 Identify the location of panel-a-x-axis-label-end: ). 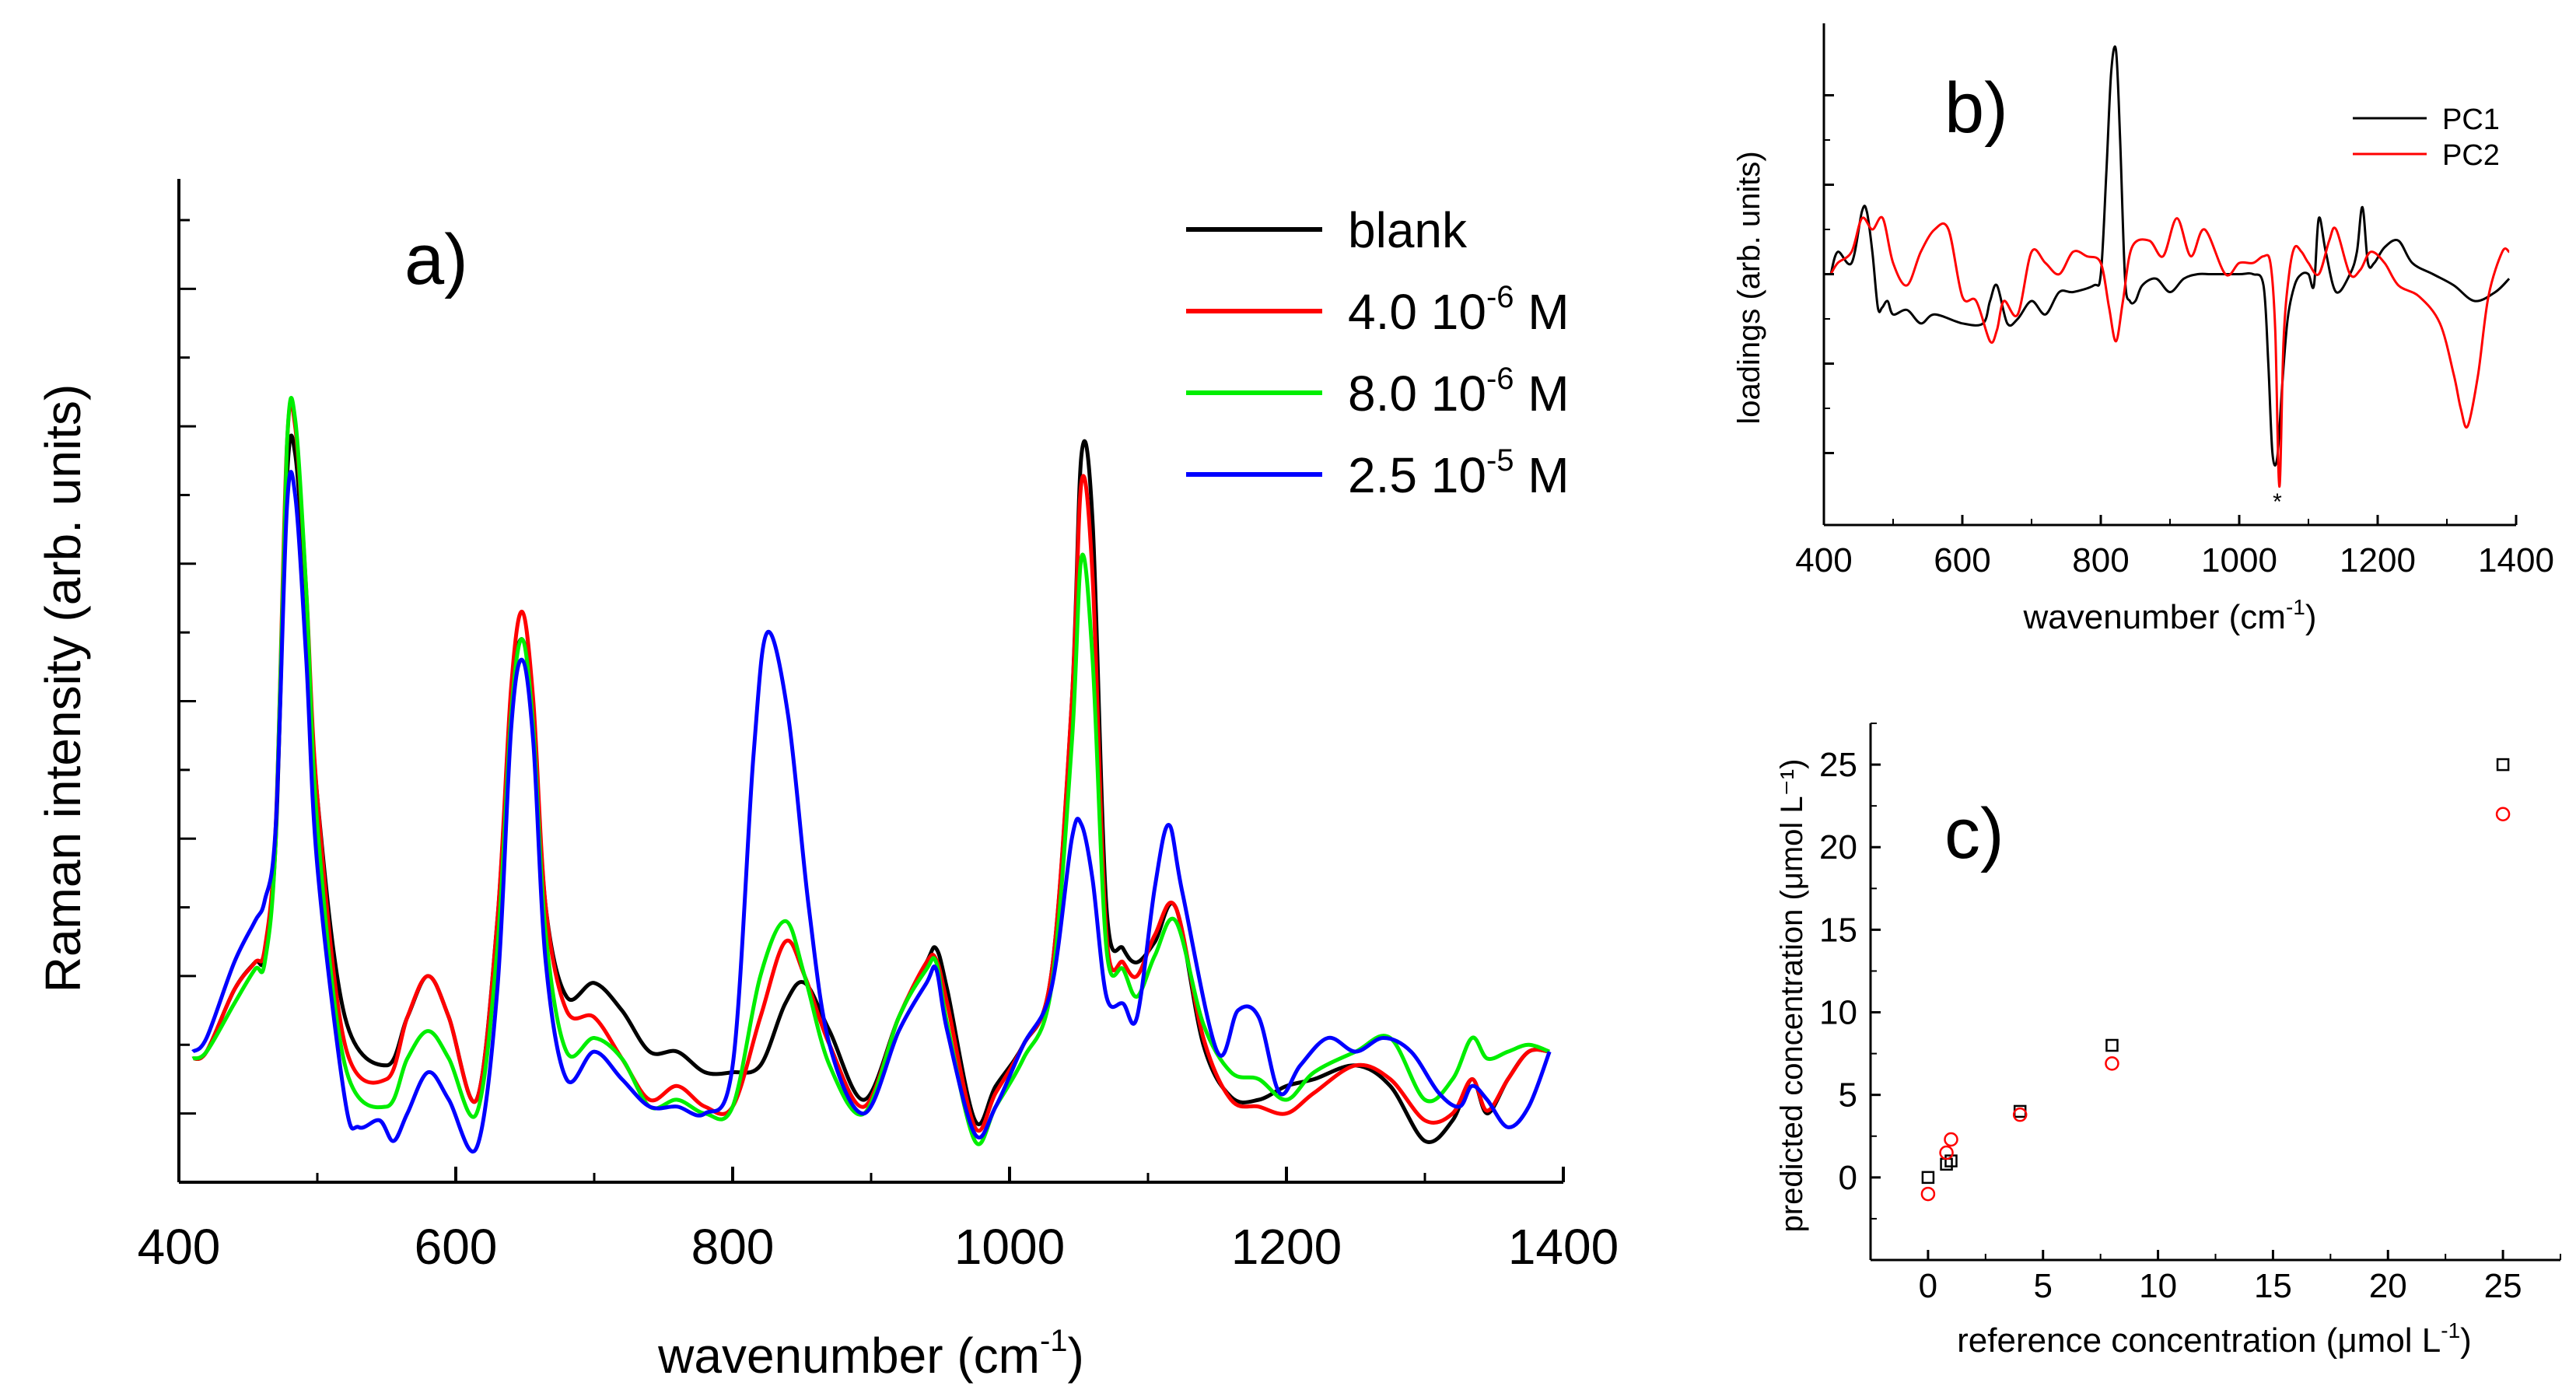
(1076, 1356).